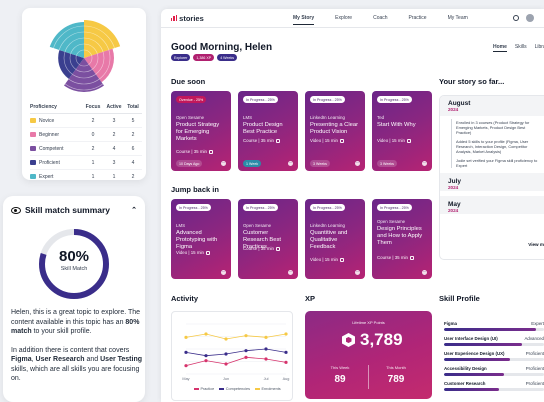 This screenshot has height=402, width=544. Describe the element at coordinates (536, 244) in the screenshot. I see `view-more-link: View m` at that location.